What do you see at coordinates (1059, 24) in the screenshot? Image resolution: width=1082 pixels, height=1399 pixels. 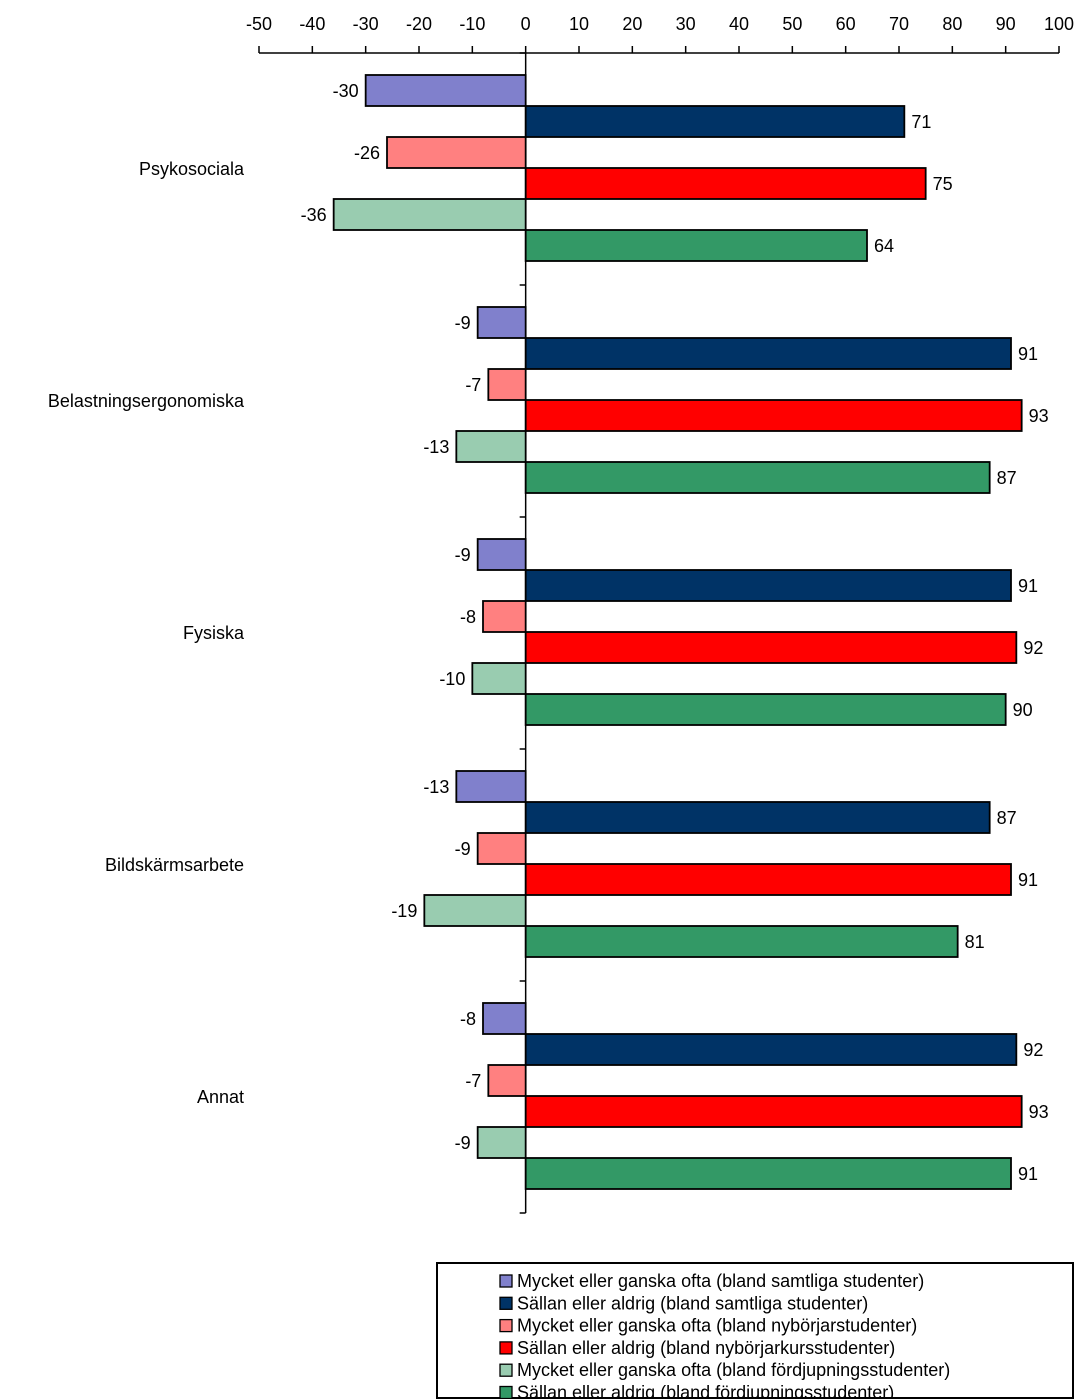 I see `x-tick-label: 100` at bounding box center [1059, 24].